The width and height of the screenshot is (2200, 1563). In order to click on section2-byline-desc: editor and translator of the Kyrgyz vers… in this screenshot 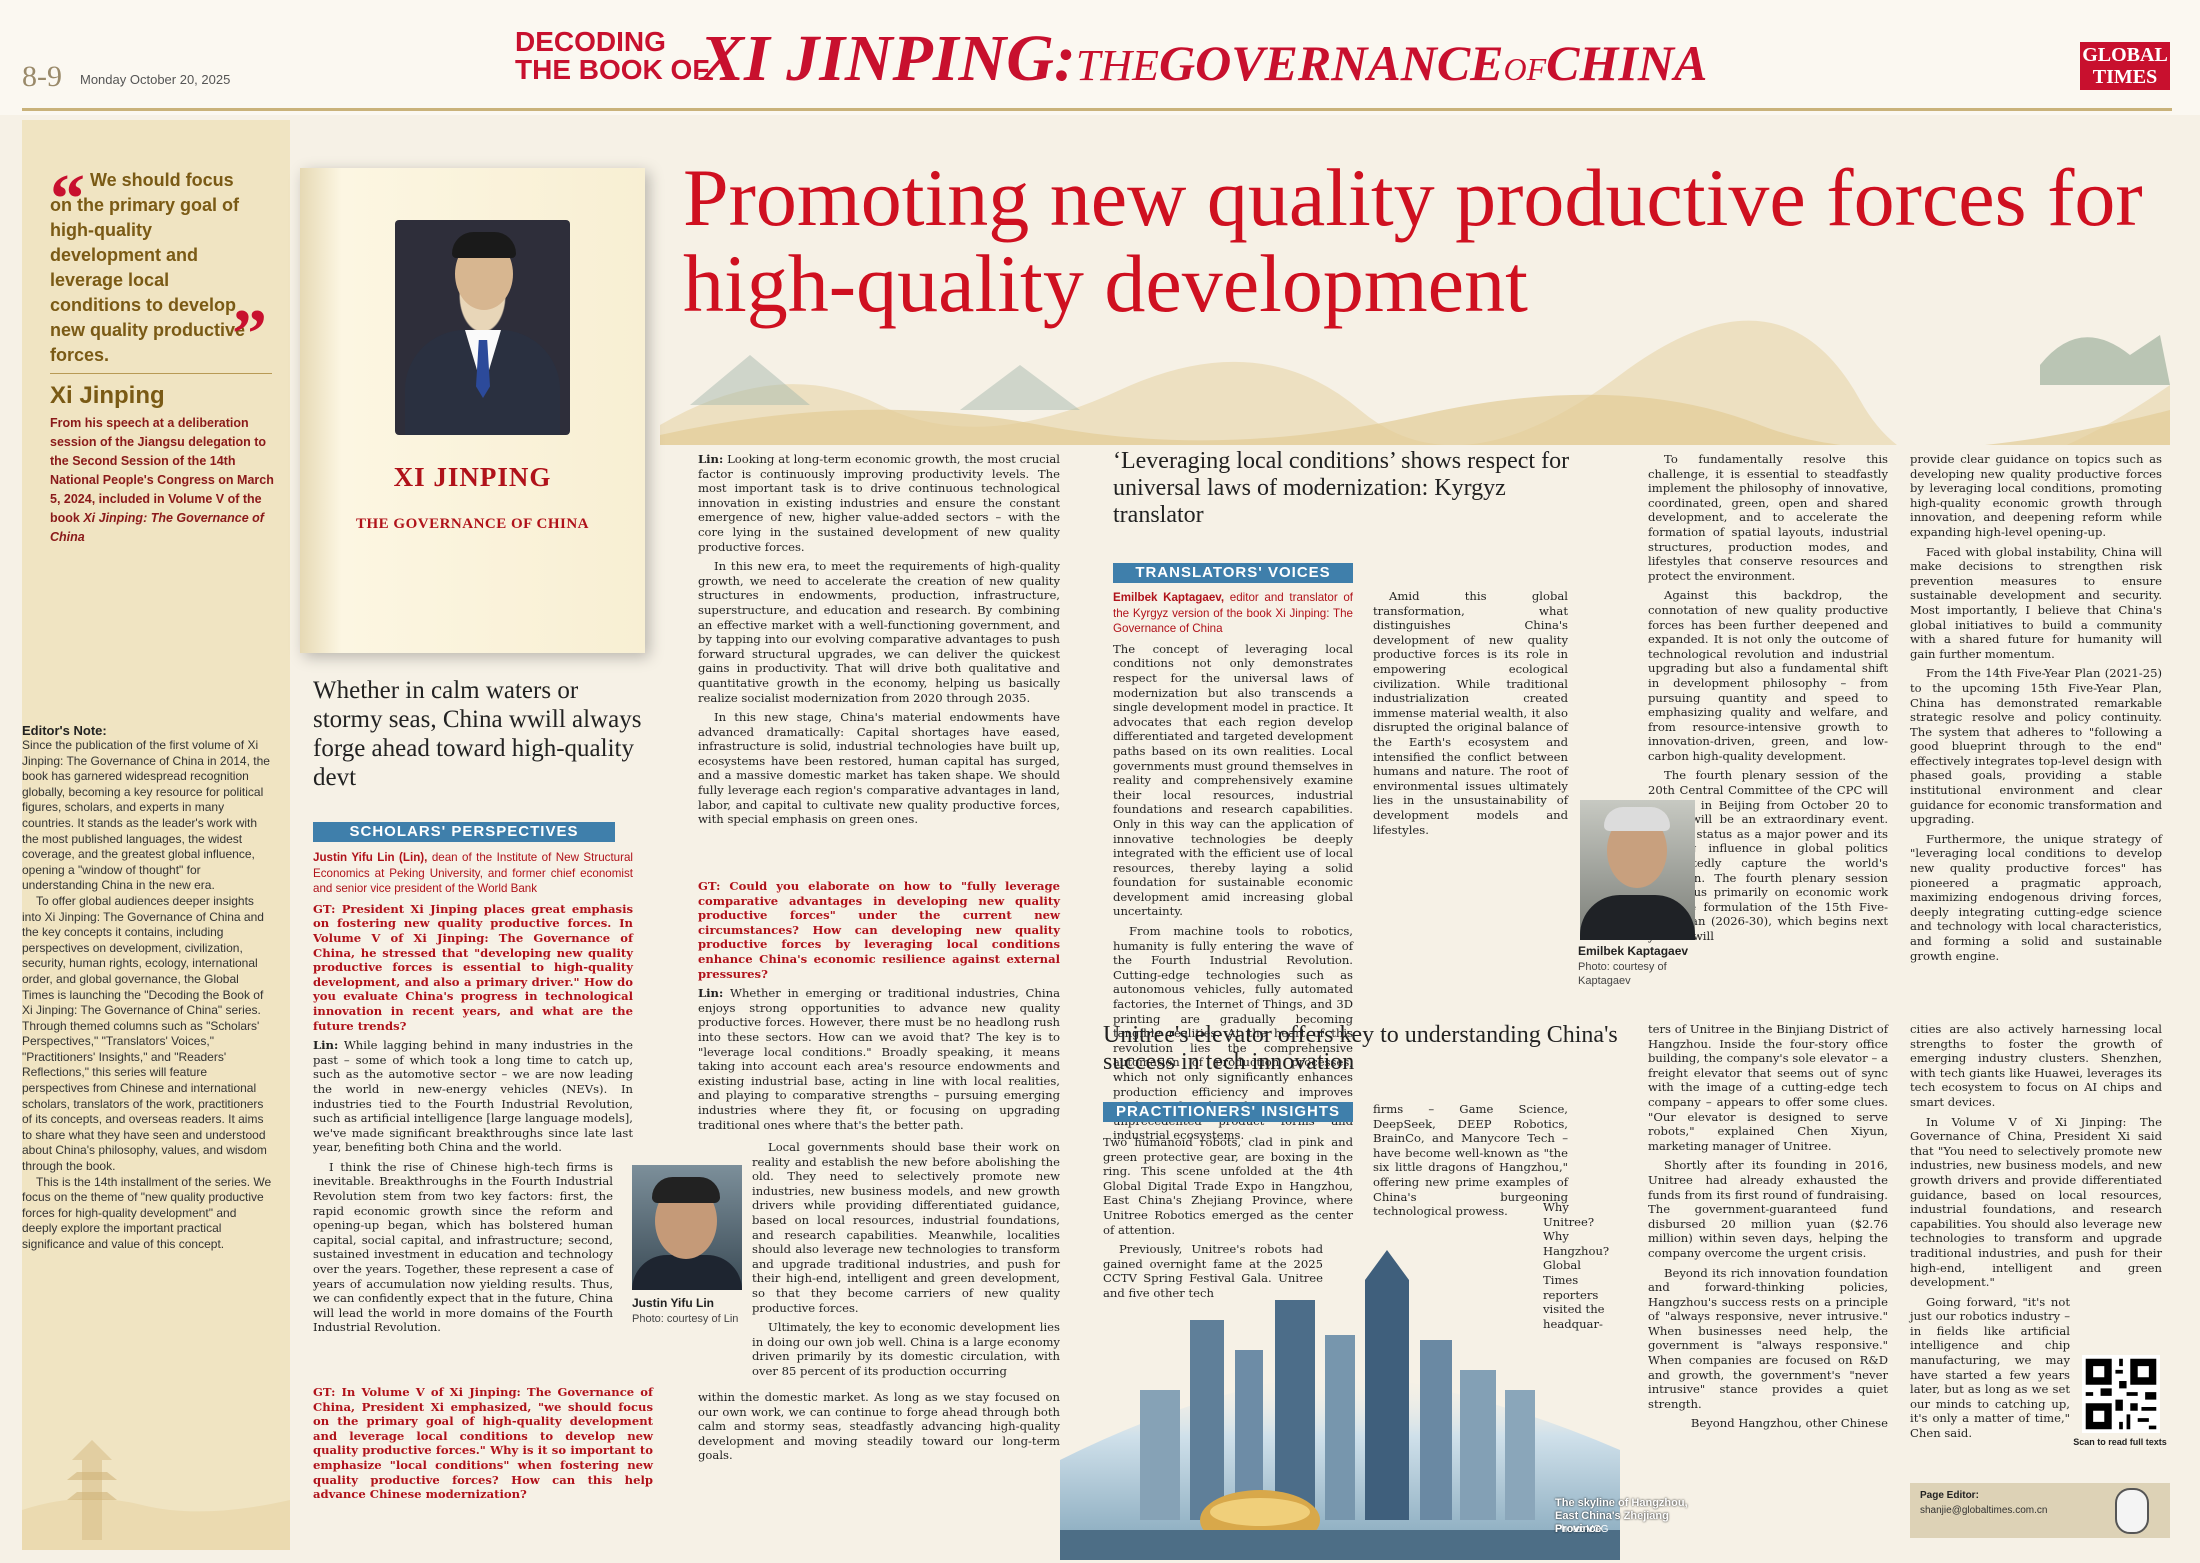, I will do `click(1233, 613)`.